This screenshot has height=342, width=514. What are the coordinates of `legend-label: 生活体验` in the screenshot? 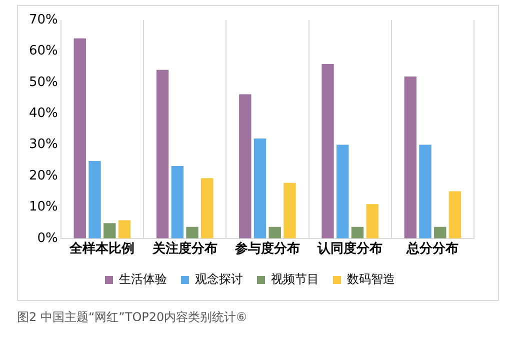 It's located at (143, 279).